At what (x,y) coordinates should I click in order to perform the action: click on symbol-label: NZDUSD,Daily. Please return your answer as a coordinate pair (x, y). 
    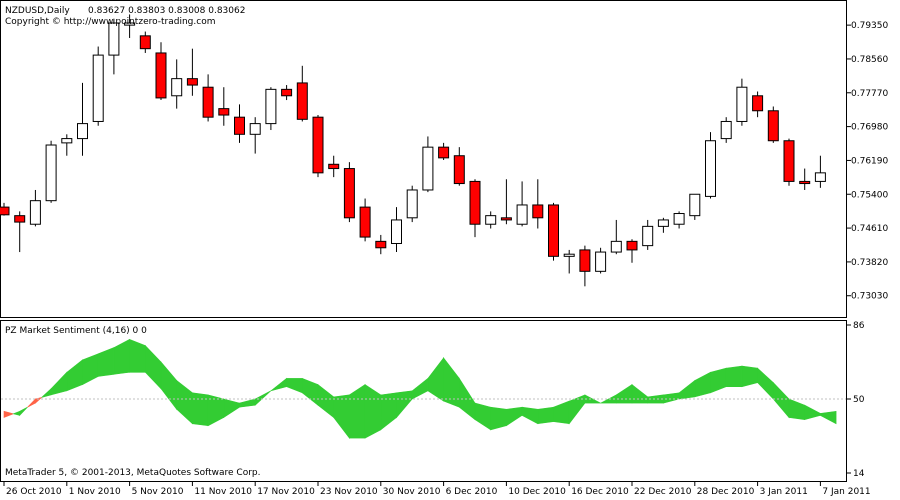
    Looking at the image, I should click on (37, 11).